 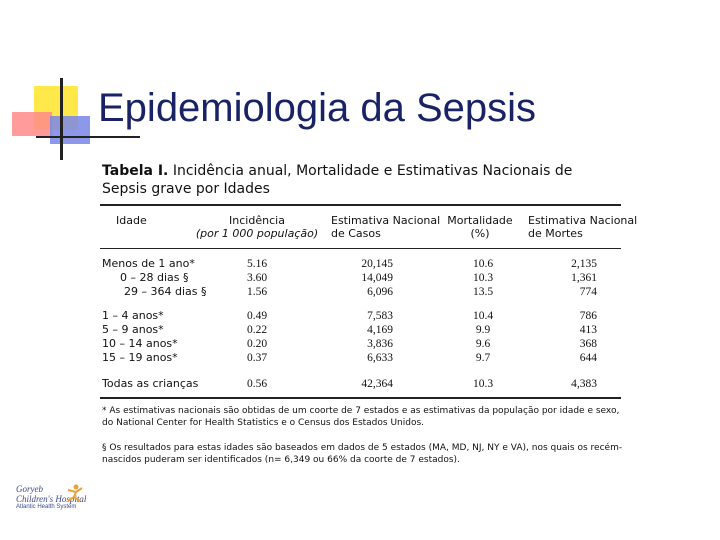 I want to click on logo-figure, so click(x=75, y=493).